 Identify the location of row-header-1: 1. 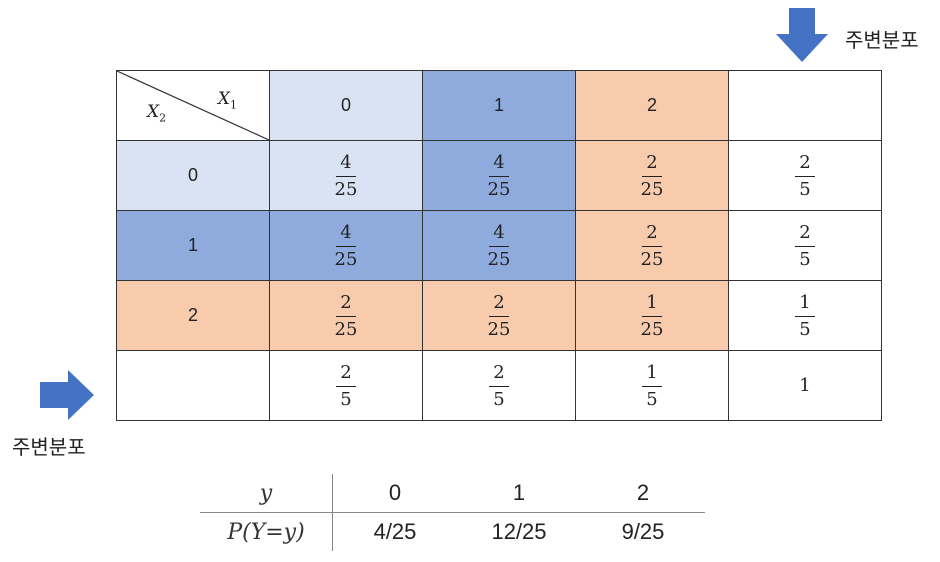
(193, 245).